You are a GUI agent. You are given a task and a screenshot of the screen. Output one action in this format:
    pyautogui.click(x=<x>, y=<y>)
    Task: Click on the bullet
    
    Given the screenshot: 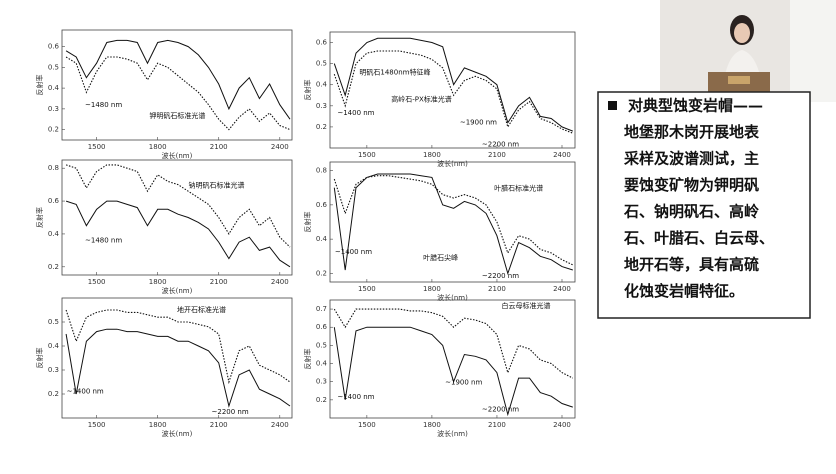 What is the action you would take?
    pyautogui.click(x=612, y=105)
    